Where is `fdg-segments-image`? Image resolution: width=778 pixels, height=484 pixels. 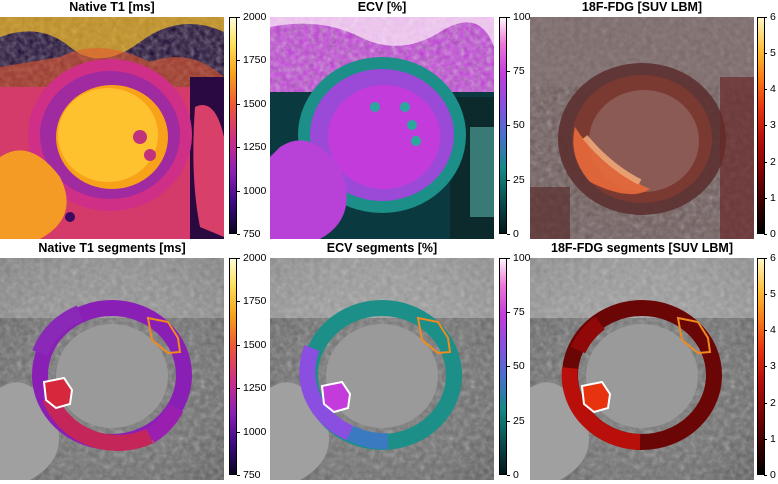 fdg-segments-image is located at coordinates (642, 369).